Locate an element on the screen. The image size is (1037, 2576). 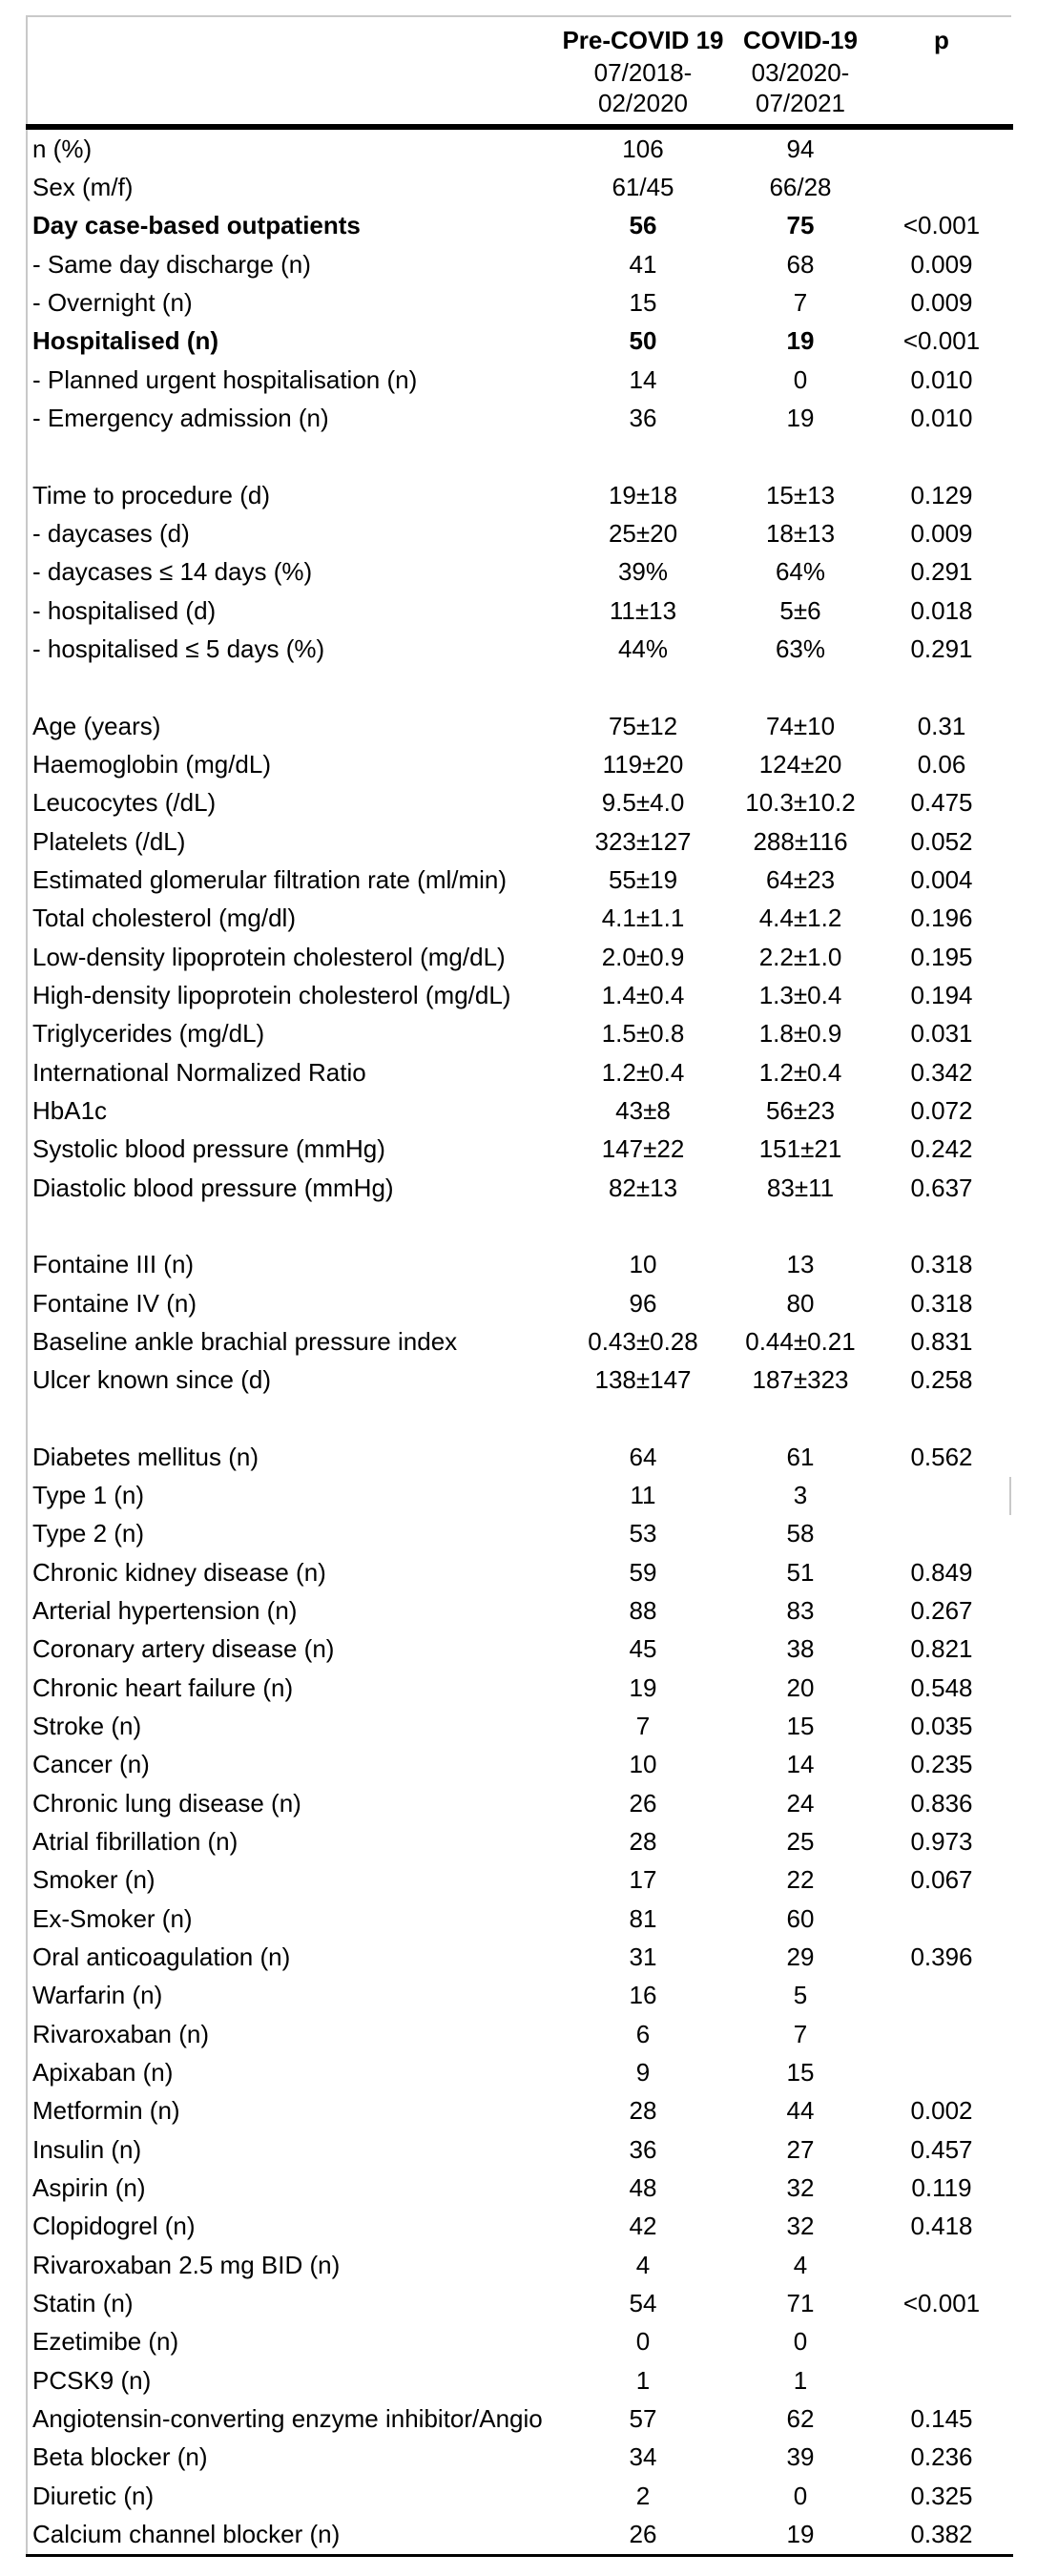
row-label: Haemoglobin (mg/dL) is located at coordinates (152, 764).